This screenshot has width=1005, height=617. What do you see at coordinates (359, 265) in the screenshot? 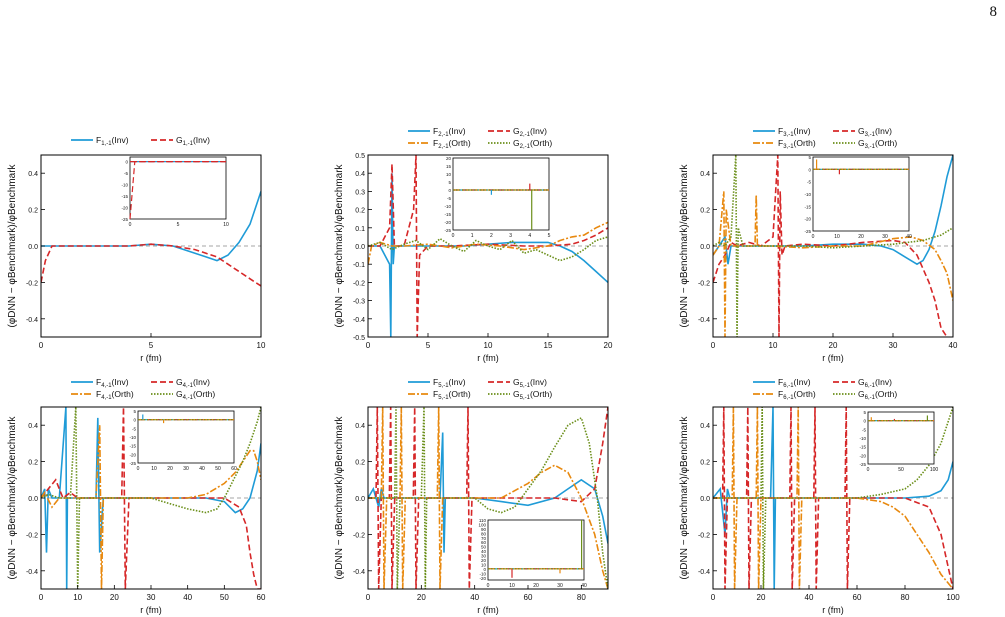
I see `y-tick-label: -0.1` at bounding box center [359, 265].